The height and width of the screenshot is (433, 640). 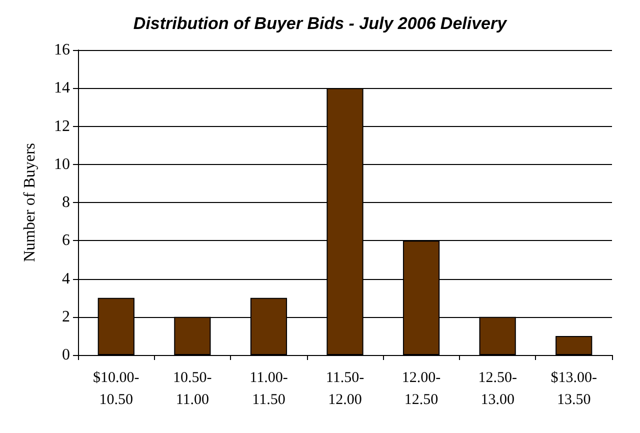 What do you see at coordinates (320, 23) in the screenshot?
I see `chart-title: Distribution of Buyer Bids - July 2006 Delivery` at bounding box center [320, 23].